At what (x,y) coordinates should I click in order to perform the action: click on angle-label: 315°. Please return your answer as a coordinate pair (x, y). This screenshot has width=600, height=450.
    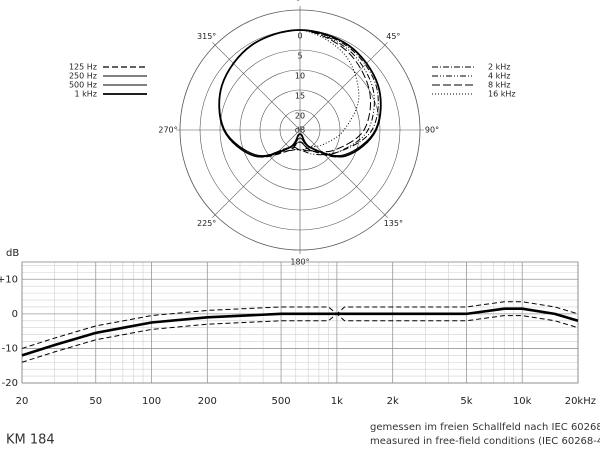
    Looking at the image, I should click on (206, 36).